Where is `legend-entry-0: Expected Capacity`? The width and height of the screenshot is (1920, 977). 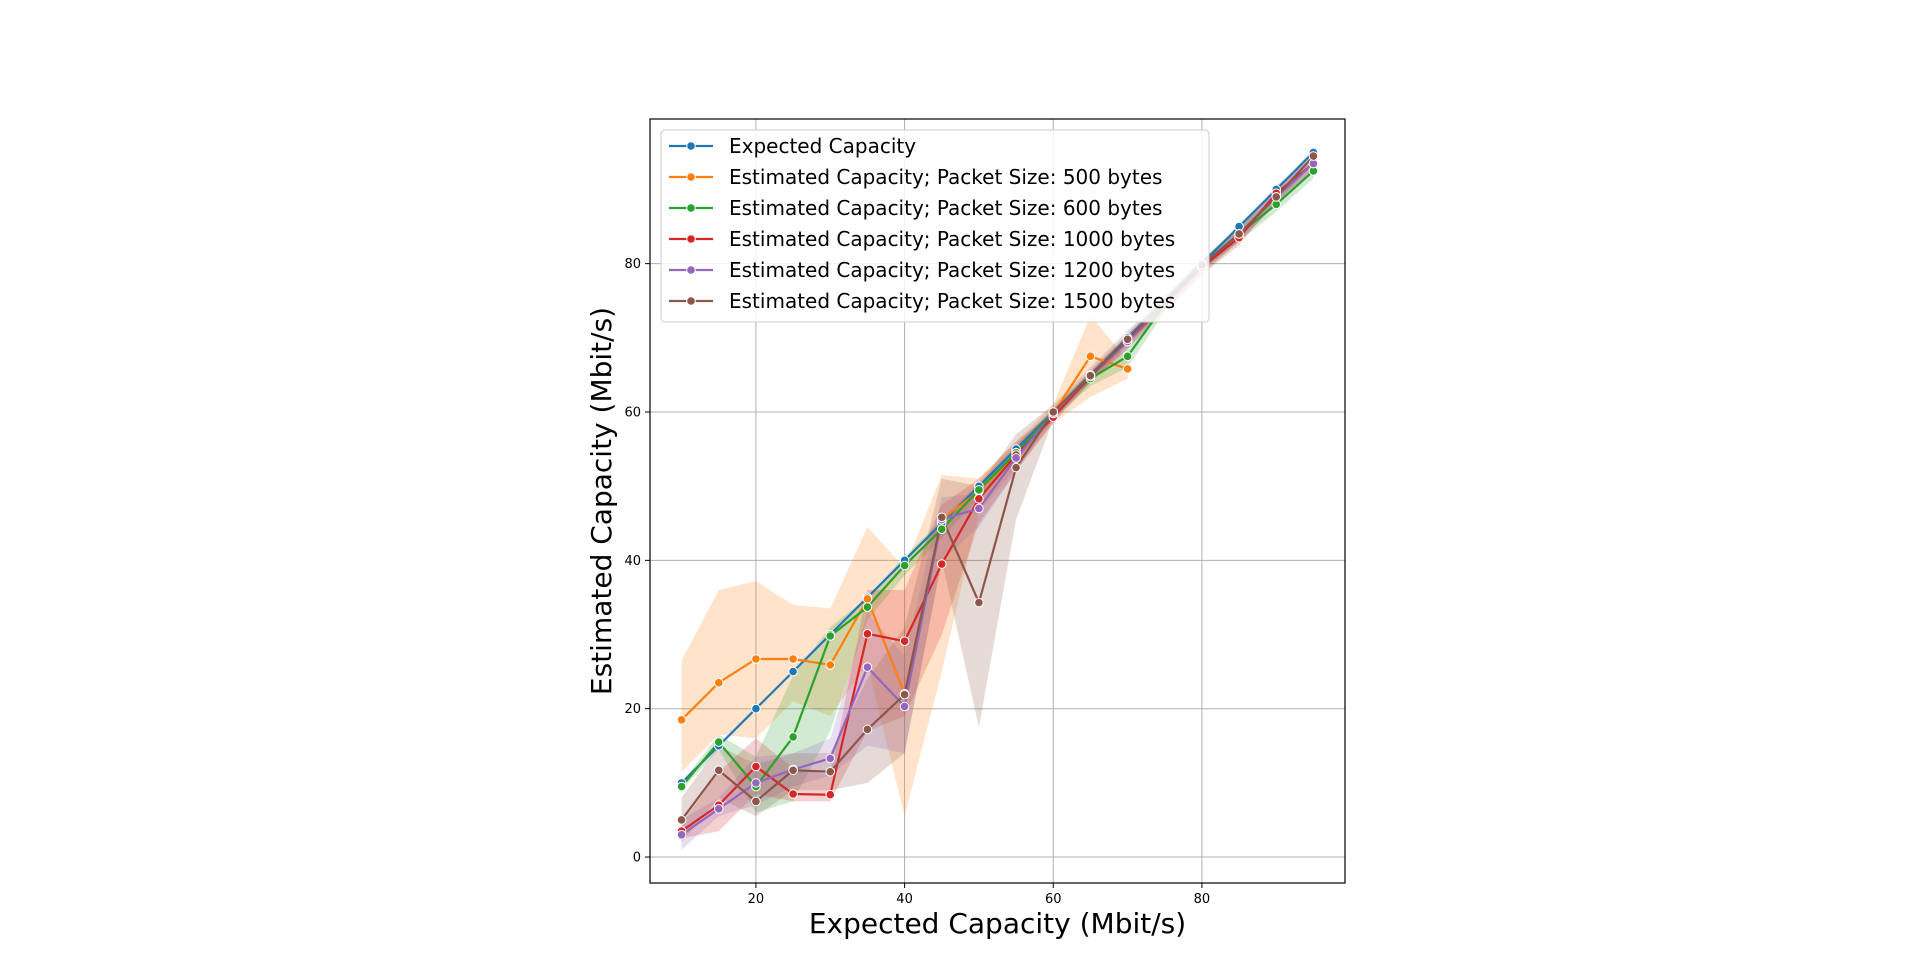
legend-entry-0: Expected Capacity is located at coordinates (822, 146).